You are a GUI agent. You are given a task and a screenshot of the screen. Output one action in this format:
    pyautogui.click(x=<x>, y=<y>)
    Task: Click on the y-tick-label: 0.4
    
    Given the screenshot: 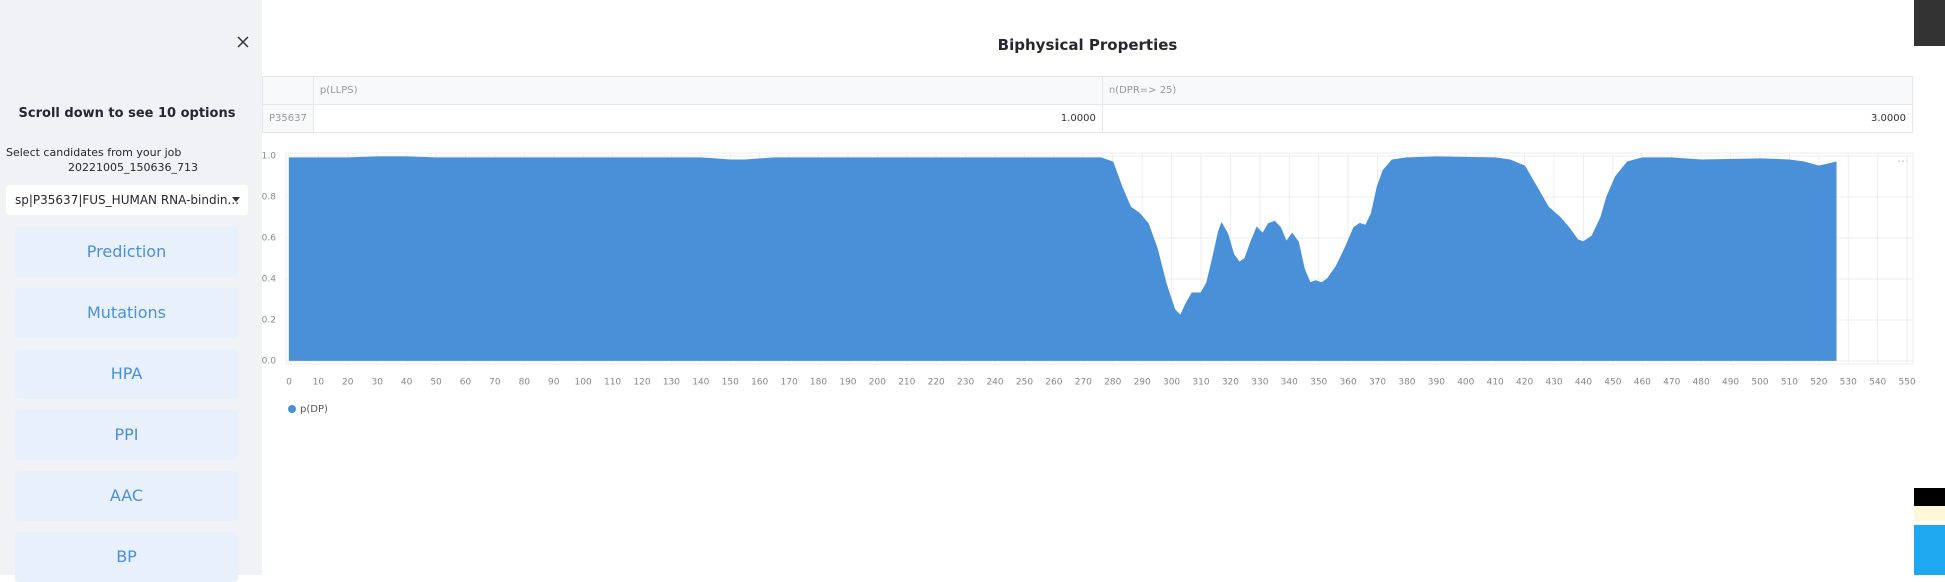 What is the action you would take?
    pyautogui.click(x=269, y=279)
    